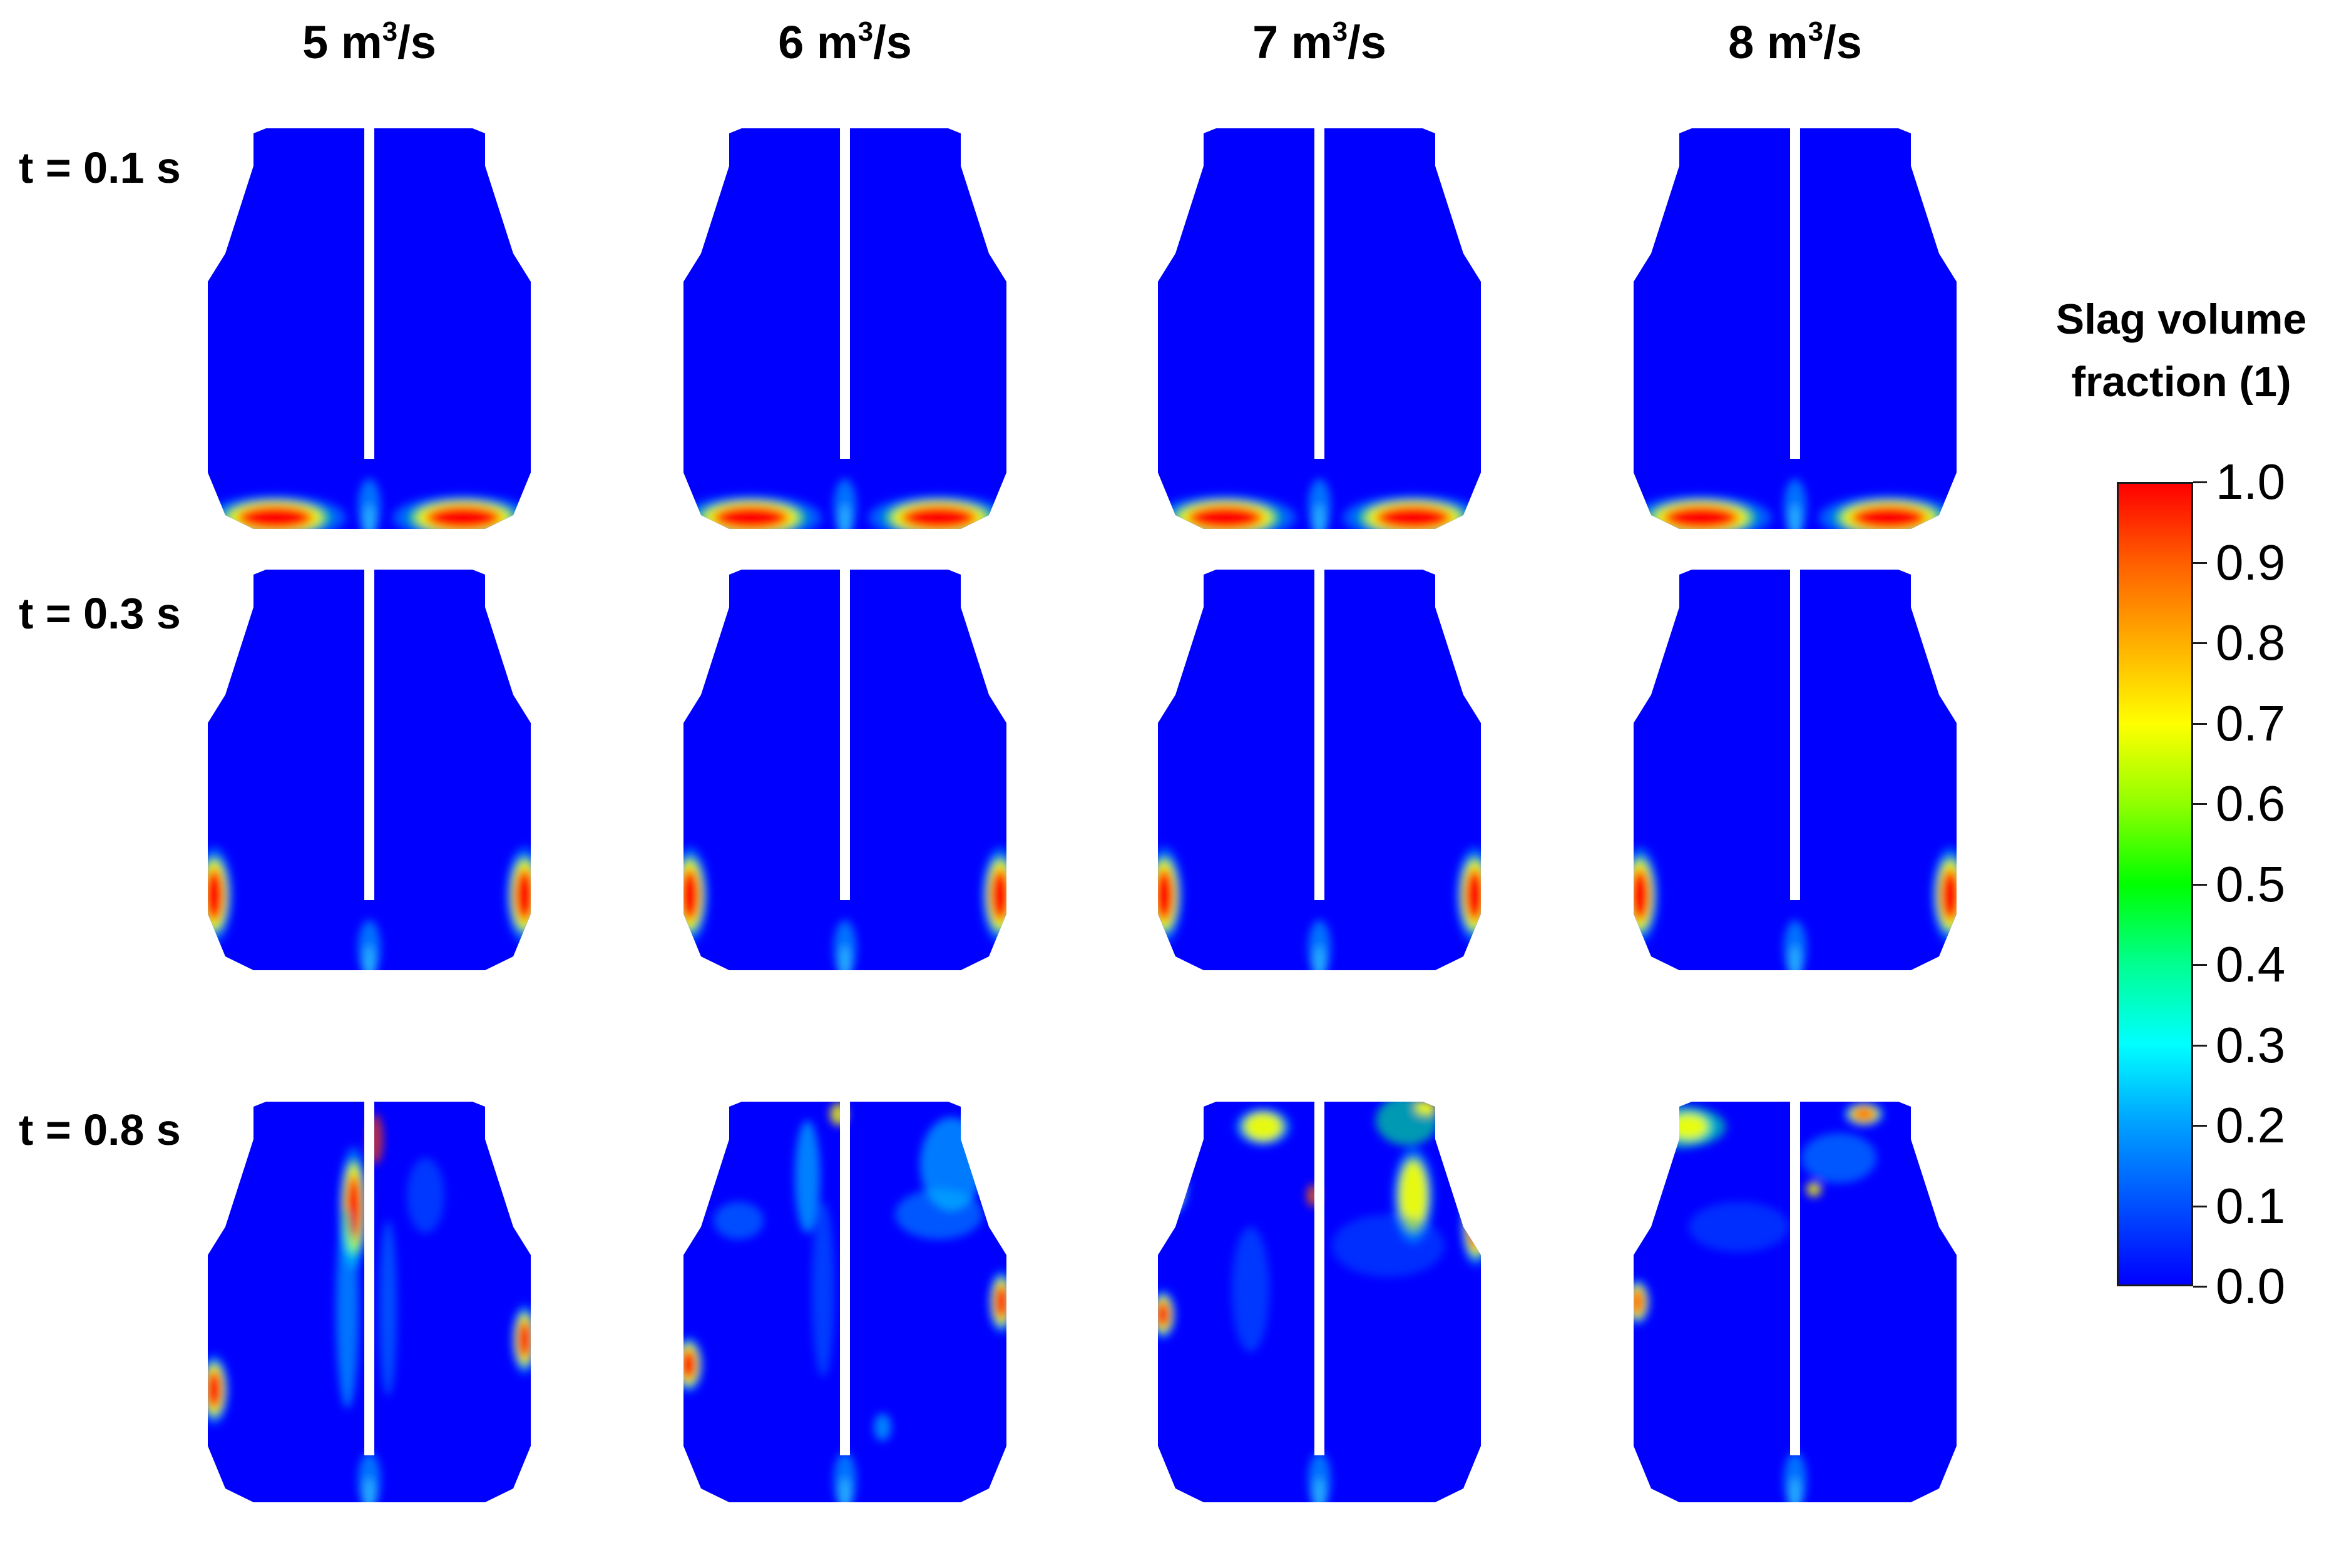 This screenshot has height=1568, width=2349. I want to click on colorbar-tick-label: 0.8, so click(2251, 643).